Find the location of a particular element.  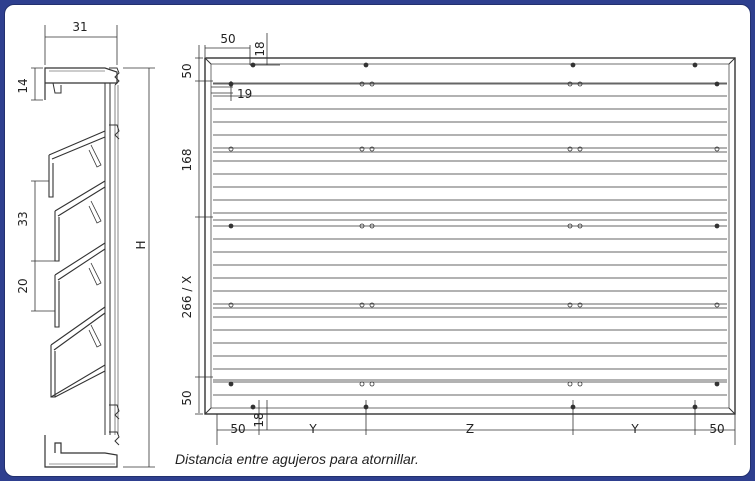

dim-row-spacing-168: 168 is located at coordinates (187, 160).